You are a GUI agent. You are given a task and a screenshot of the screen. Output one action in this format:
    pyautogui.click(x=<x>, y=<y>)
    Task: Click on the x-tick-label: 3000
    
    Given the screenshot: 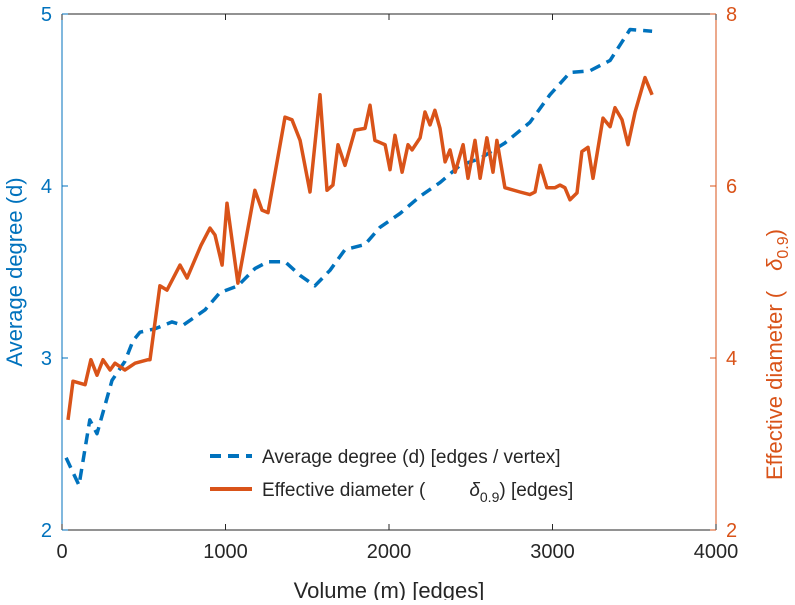 What is the action you would take?
    pyautogui.click(x=552, y=552)
    